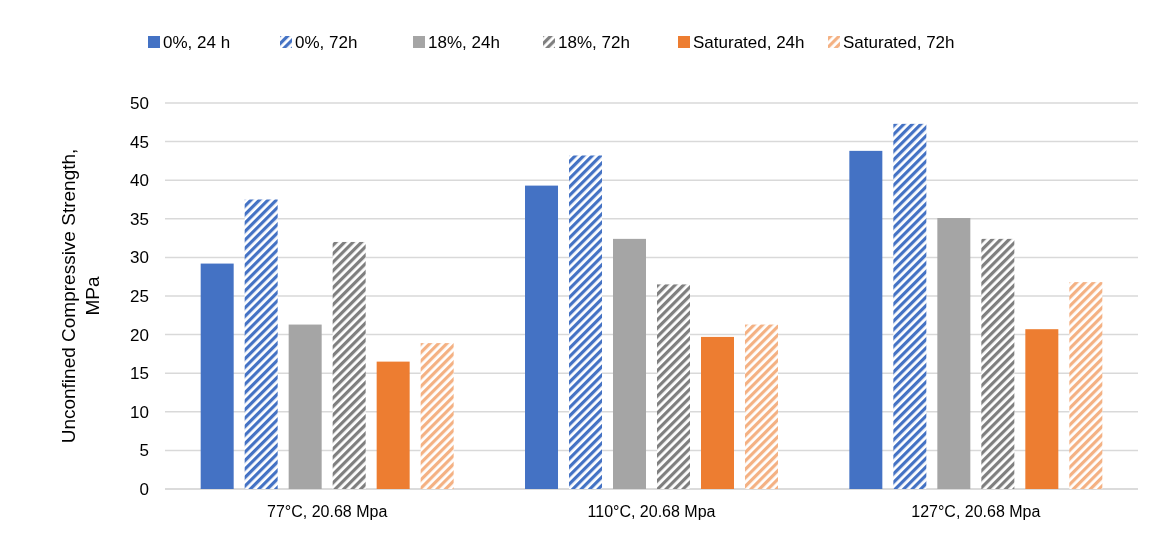 The height and width of the screenshot is (540, 1157). I want to click on y-tick-label: 40, so click(139, 181).